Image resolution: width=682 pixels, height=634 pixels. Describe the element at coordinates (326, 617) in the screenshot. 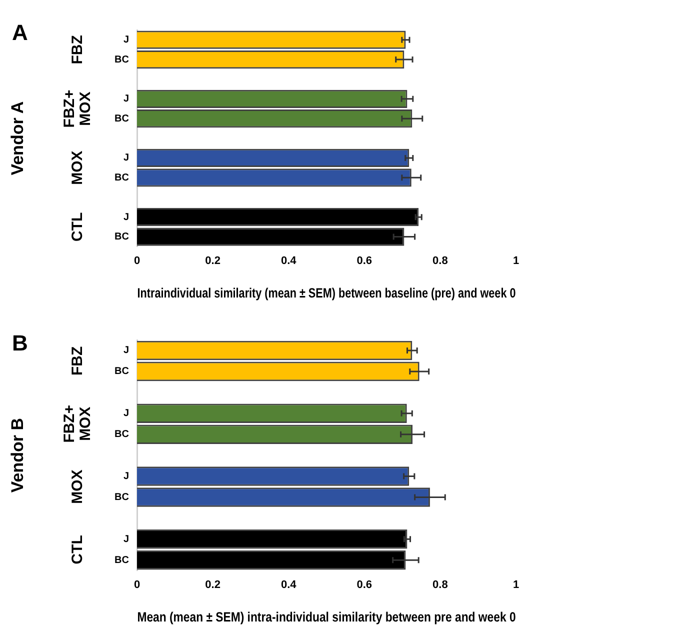

I see `x-axis-title: Mean (mean ± SEM) intra-individual similarity between pre and week 0` at that location.